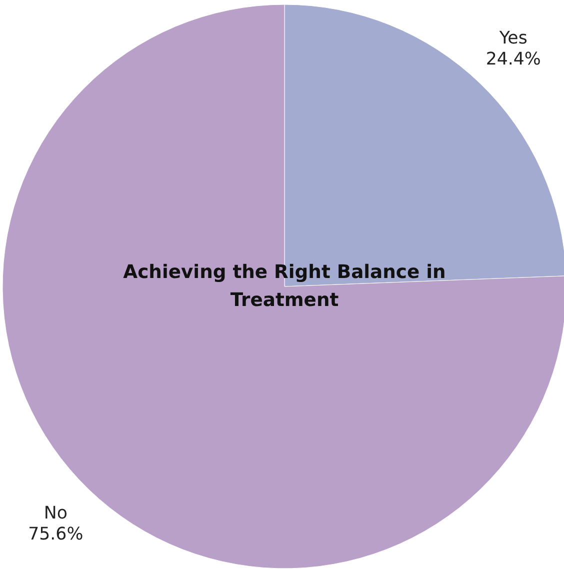 This screenshot has width=564, height=570. Describe the element at coordinates (284, 287) in the screenshot. I see `text: Achieving the Right Balance in Treatment` at that location.